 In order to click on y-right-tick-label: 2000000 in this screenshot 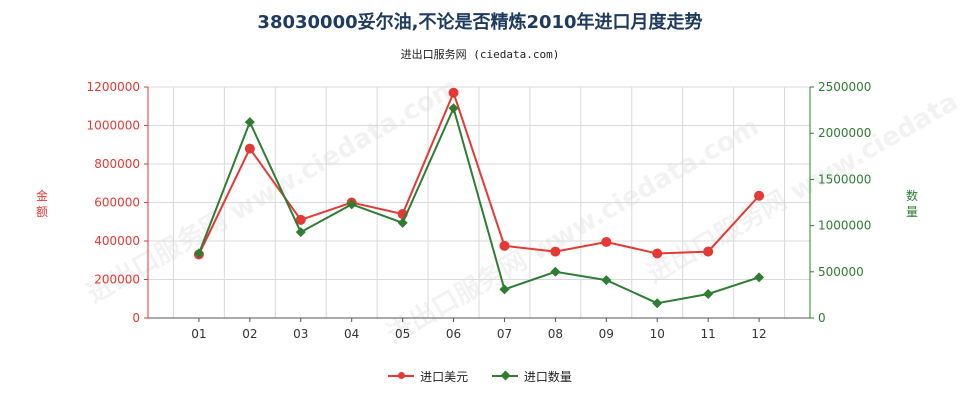, I will do `click(844, 133)`.